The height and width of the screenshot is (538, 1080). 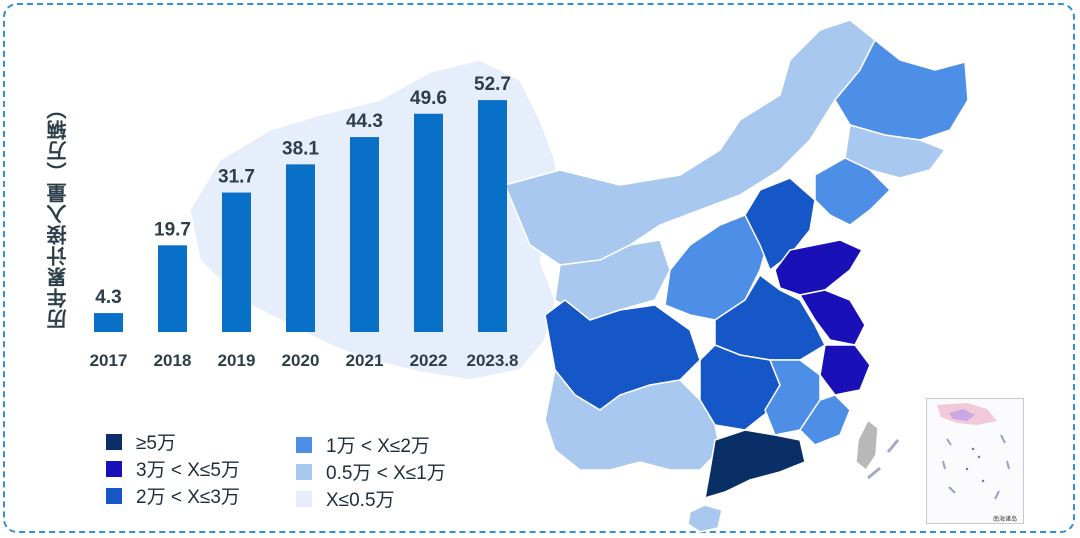 What do you see at coordinates (755, 464) in the screenshot?
I see `map-region-guangdong` at bounding box center [755, 464].